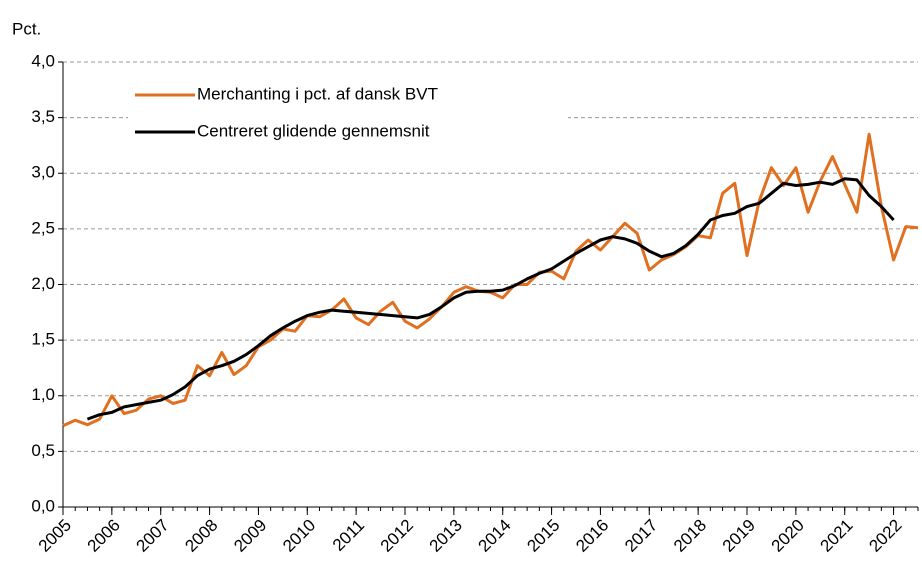 Image resolution: width=922 pixels, height=572 pixels. Describe the element at coordinates (43, 227) in the screenshot. I see `y-tick-label: 2,5` at that location.